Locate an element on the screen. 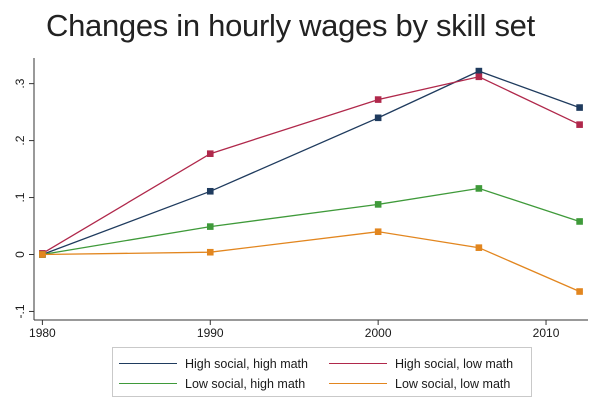 The image size is (604, 410). x-tick-label: 2010 is located at coordinates (546, 333).